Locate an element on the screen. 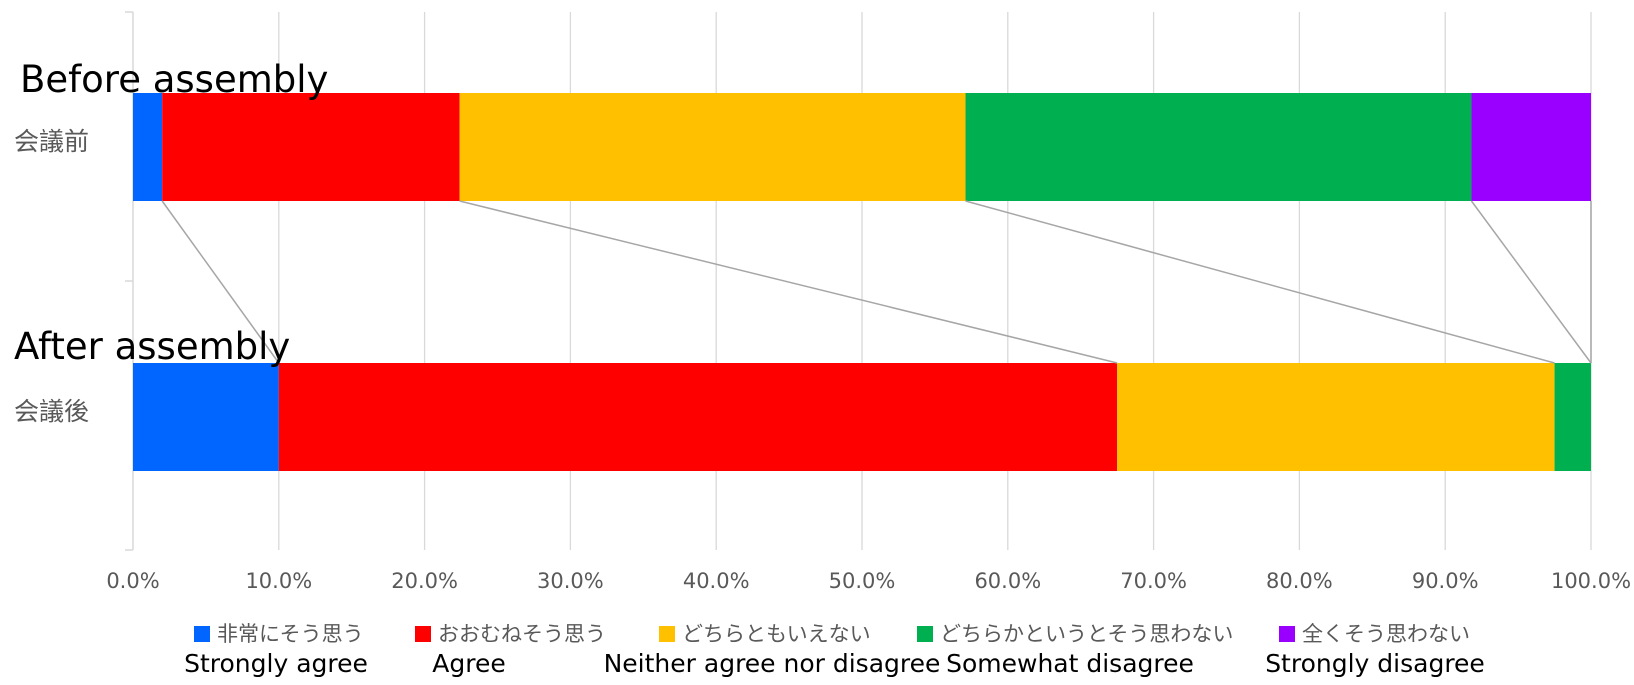  legend-label: どちらともいえない is located at coordinates (776, 634).